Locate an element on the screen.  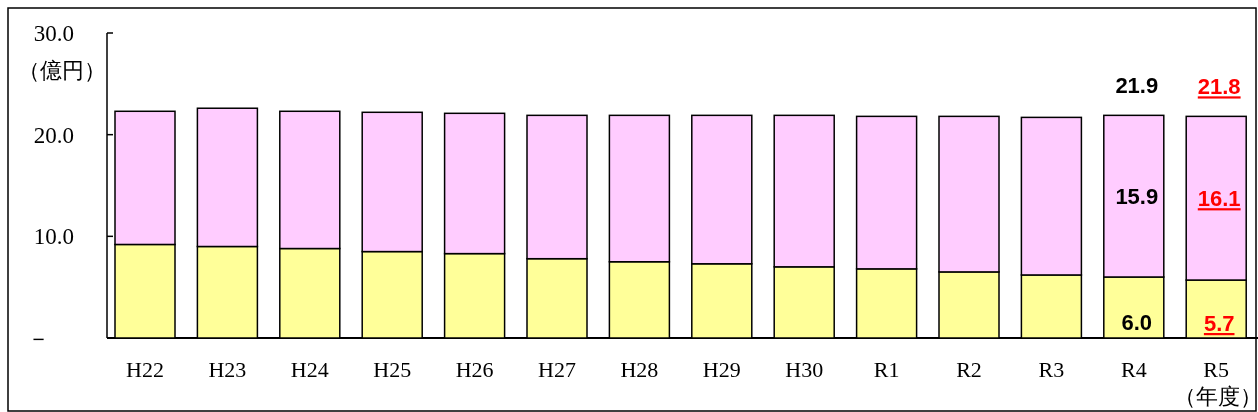
x-tick-label: H25 is located at coordinates (392, 369).